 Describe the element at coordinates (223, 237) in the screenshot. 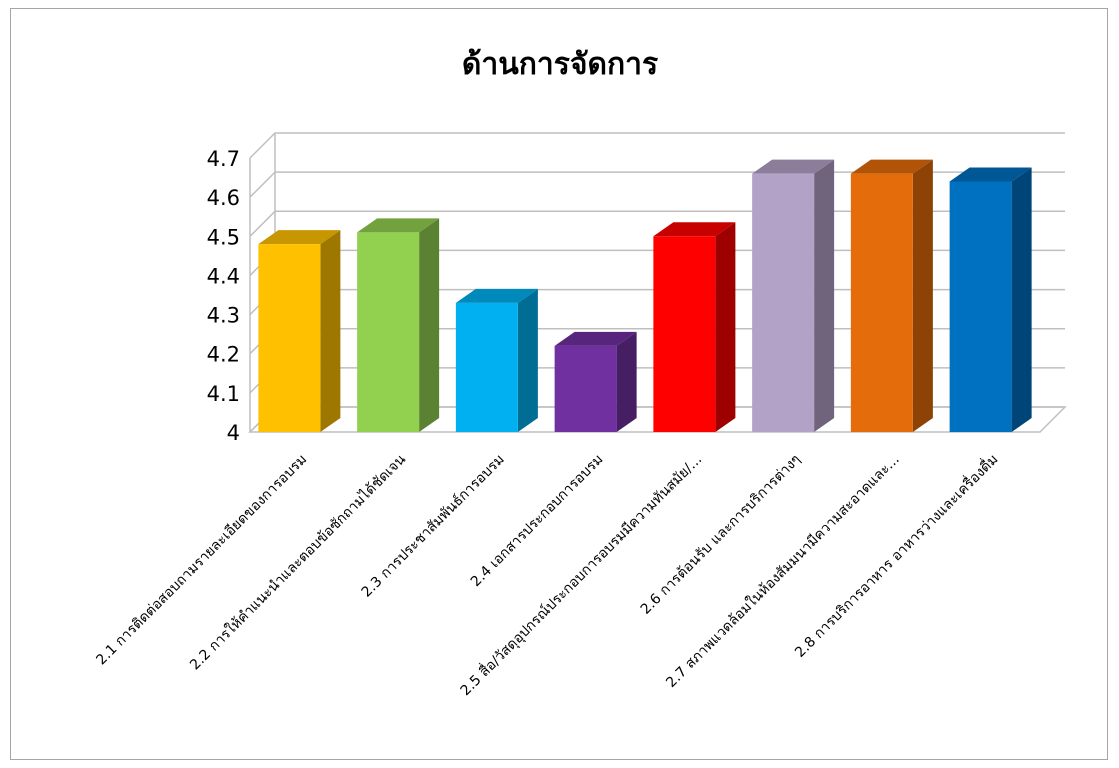

I see `y-tick-label: 4.5` at that location.